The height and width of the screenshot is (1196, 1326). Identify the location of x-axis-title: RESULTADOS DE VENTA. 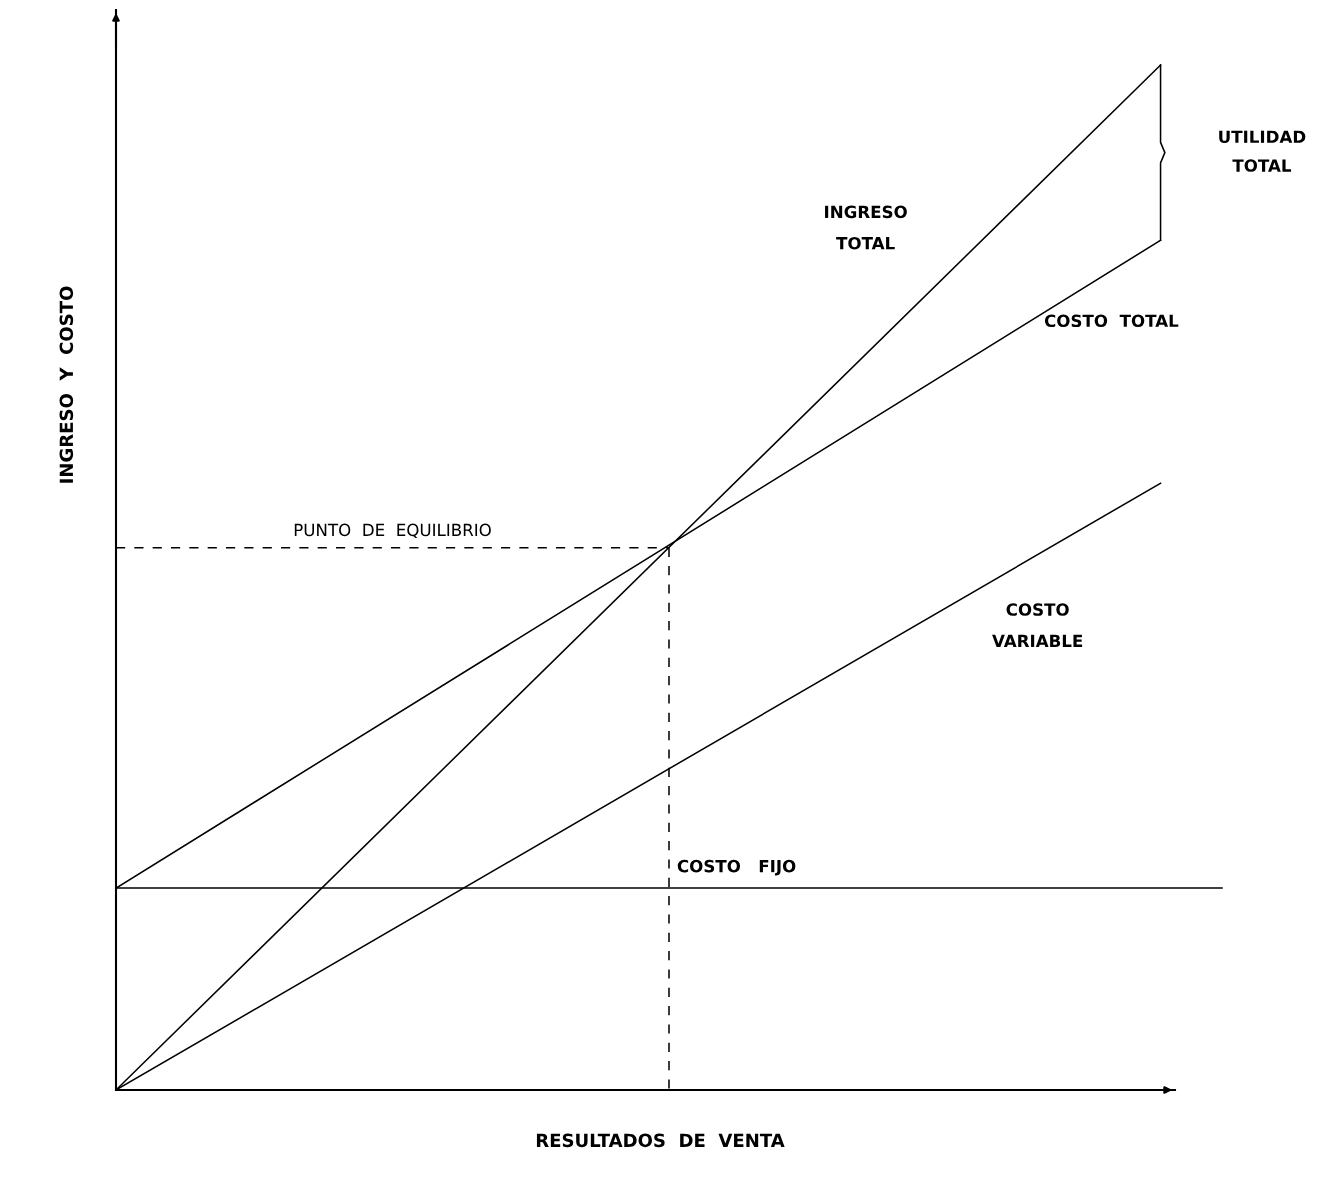
(660, 1140).